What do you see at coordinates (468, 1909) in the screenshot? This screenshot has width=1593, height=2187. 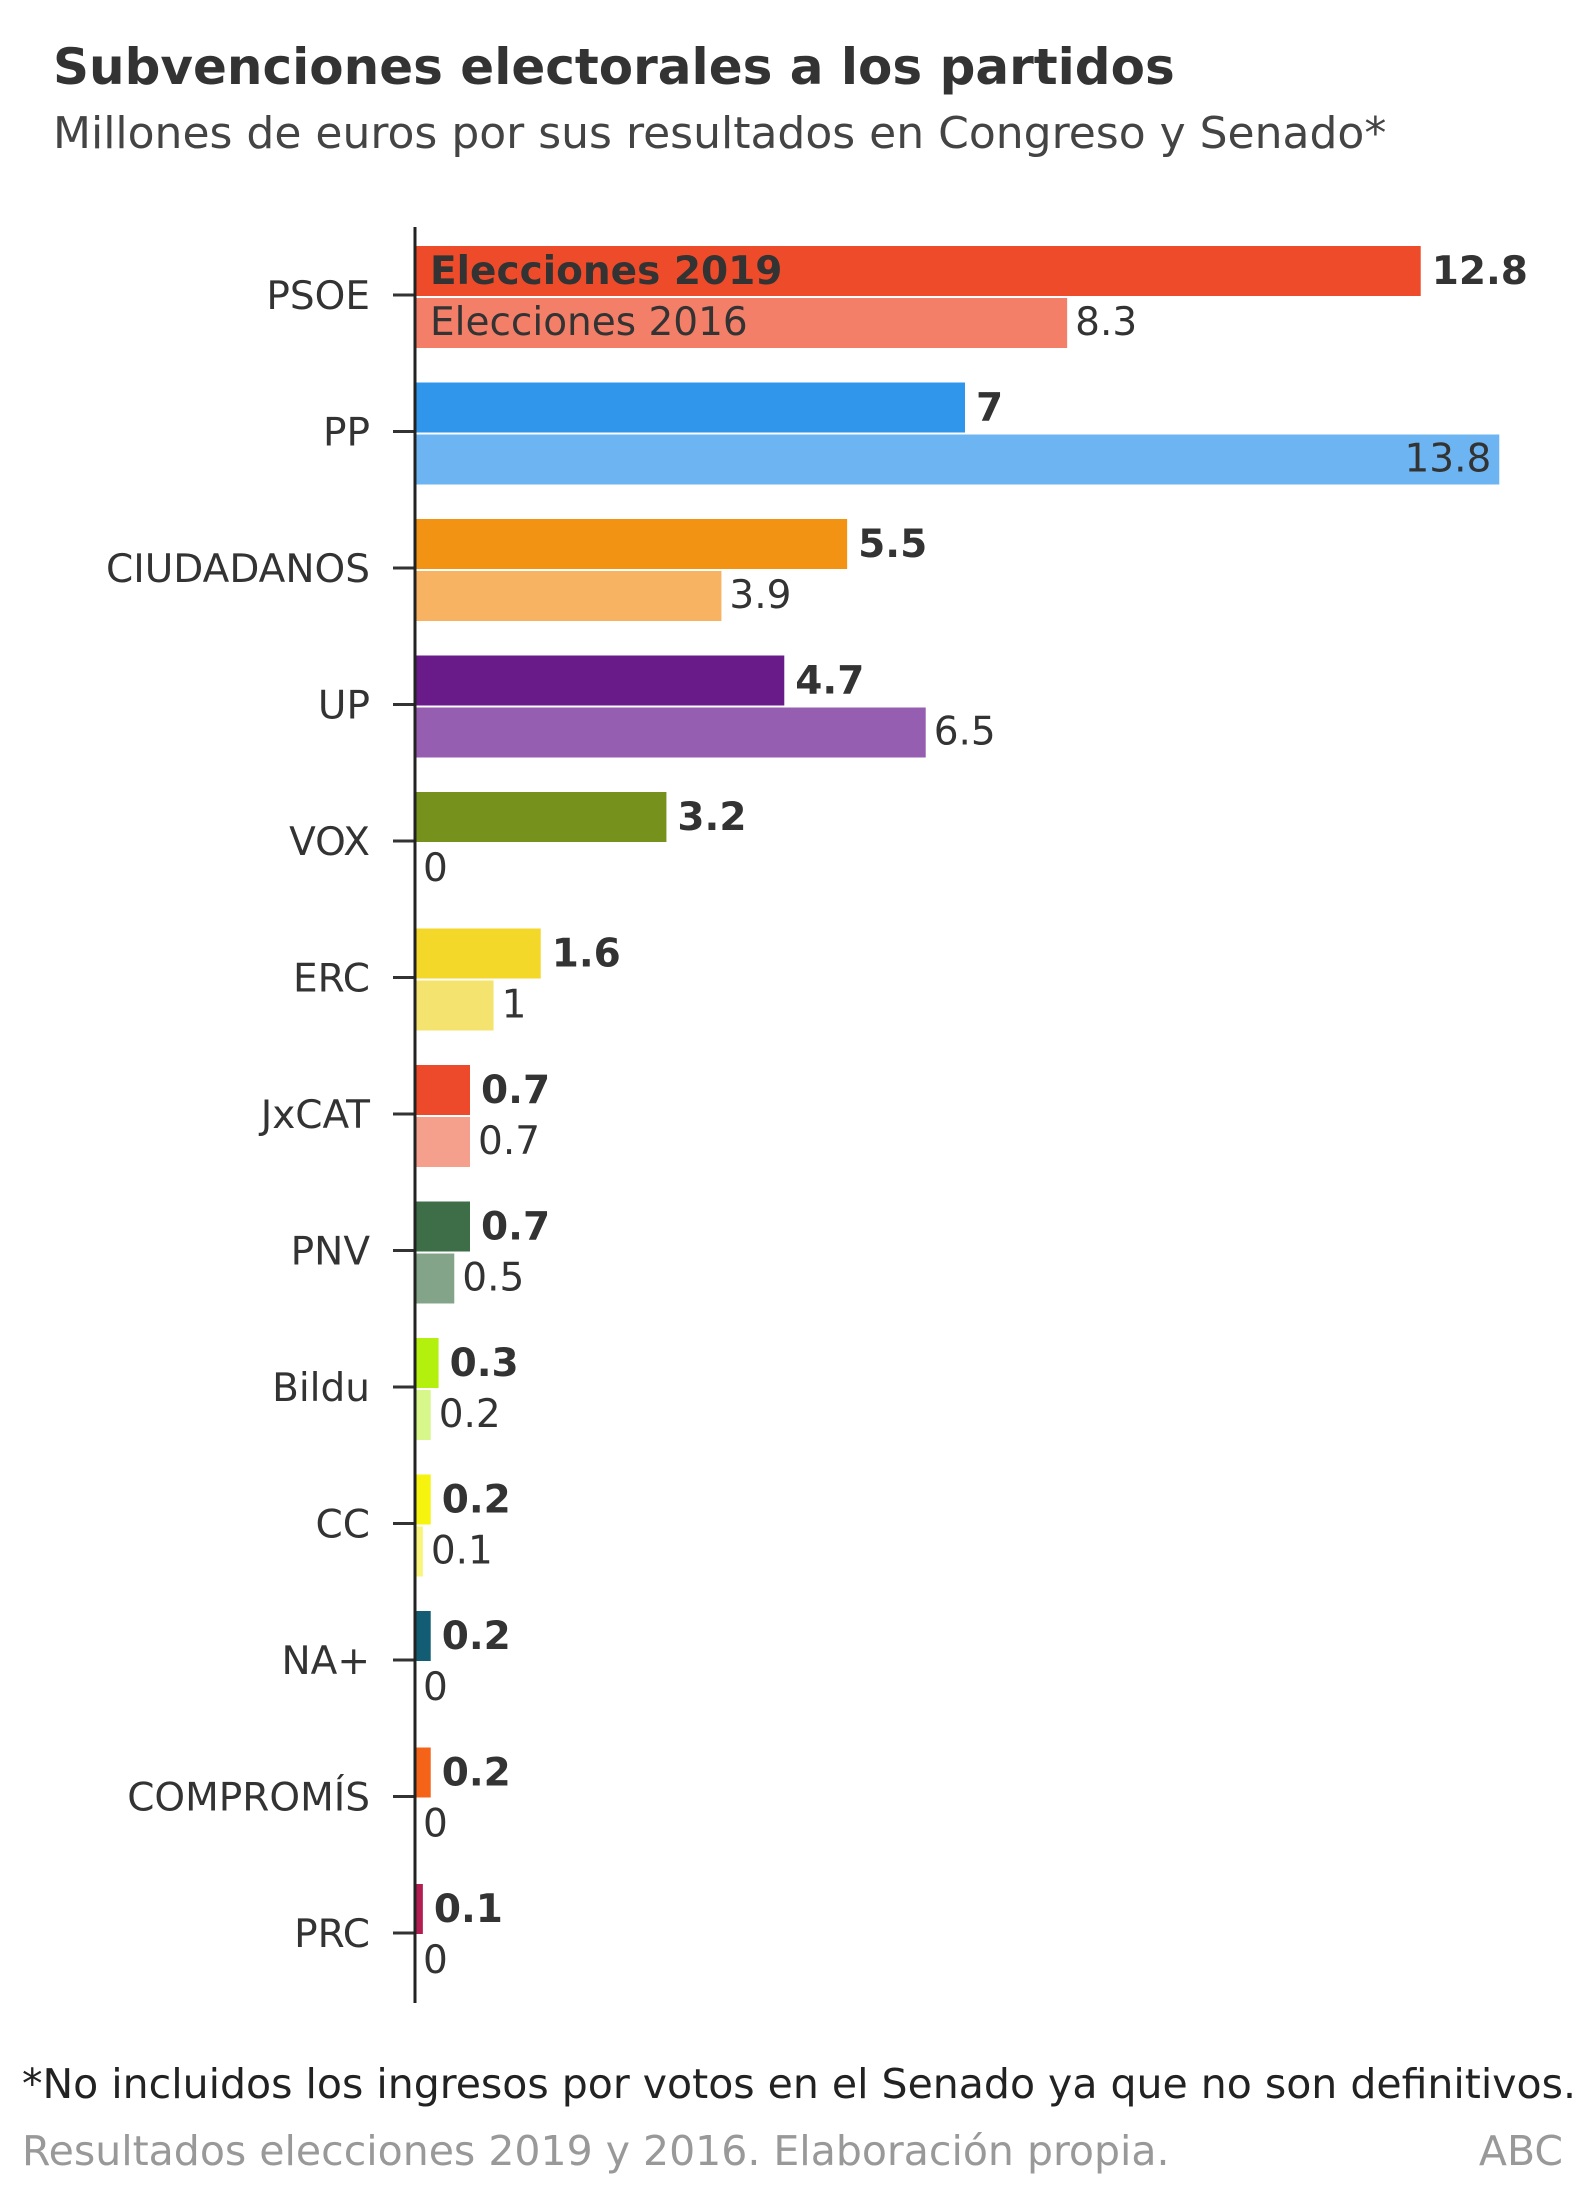 I see `value-label-2019: 0.1` at bounding box center [468, 1909].